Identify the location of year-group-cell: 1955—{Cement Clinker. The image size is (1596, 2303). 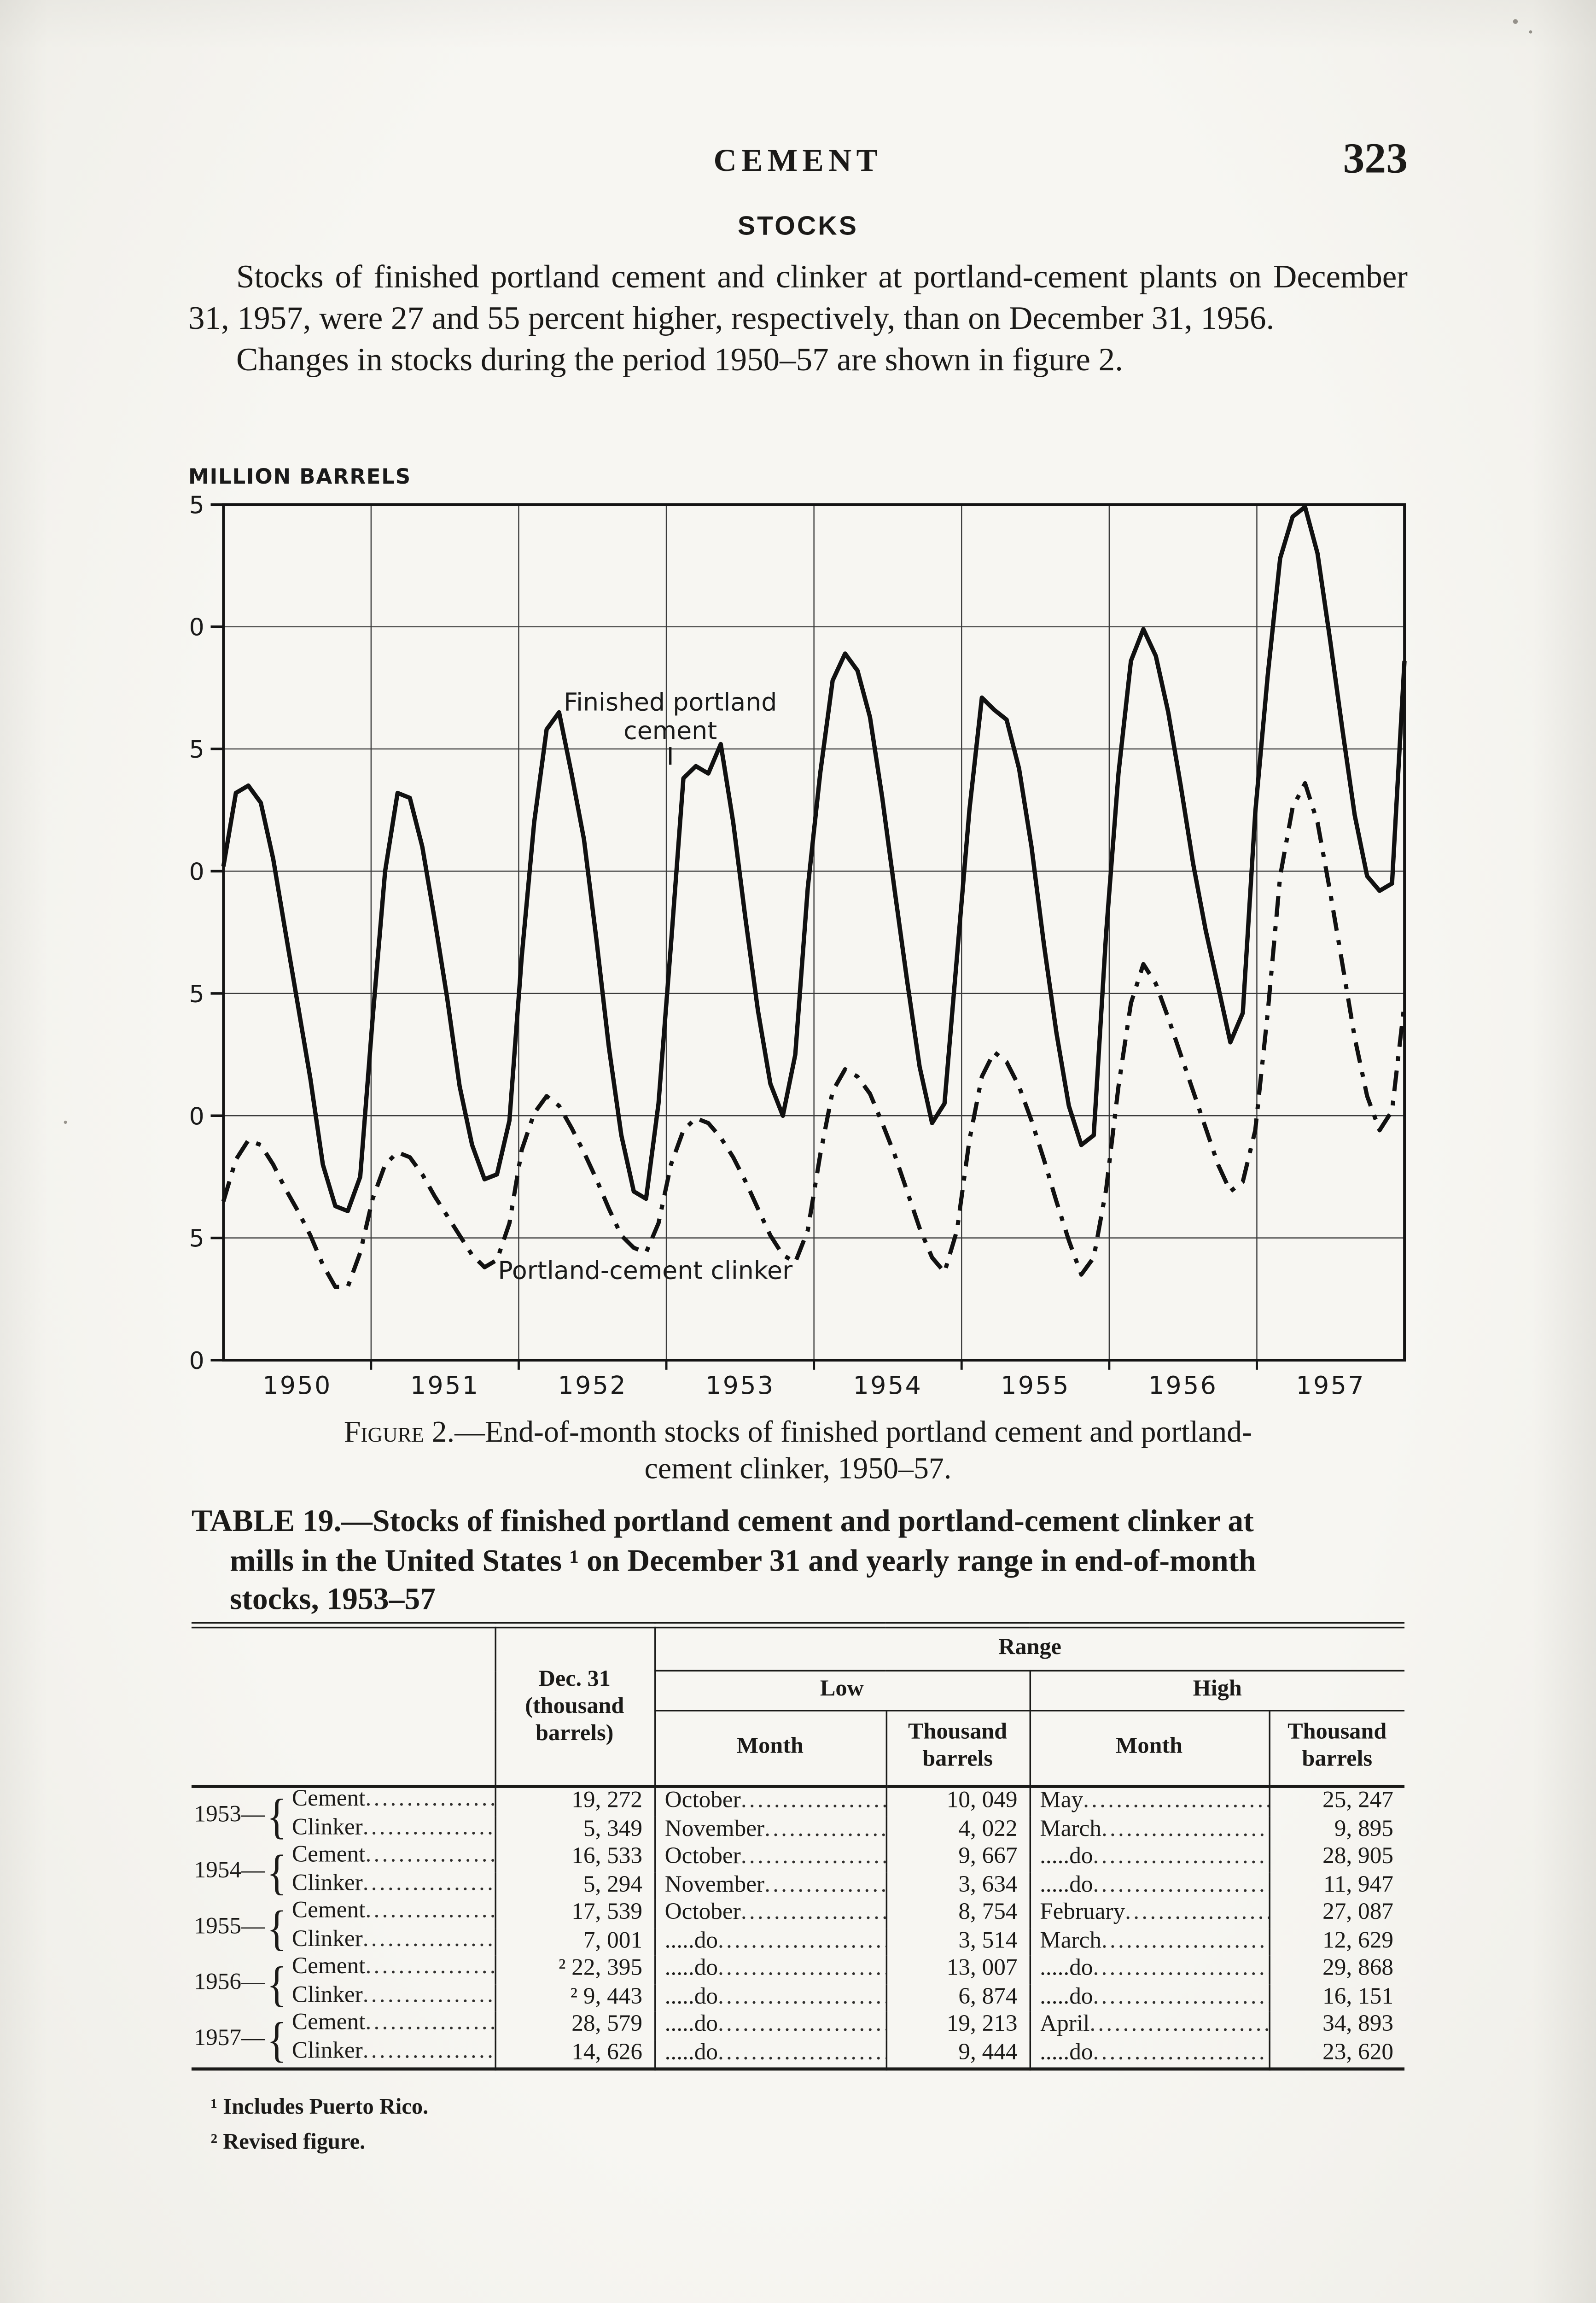
(344, 1928).